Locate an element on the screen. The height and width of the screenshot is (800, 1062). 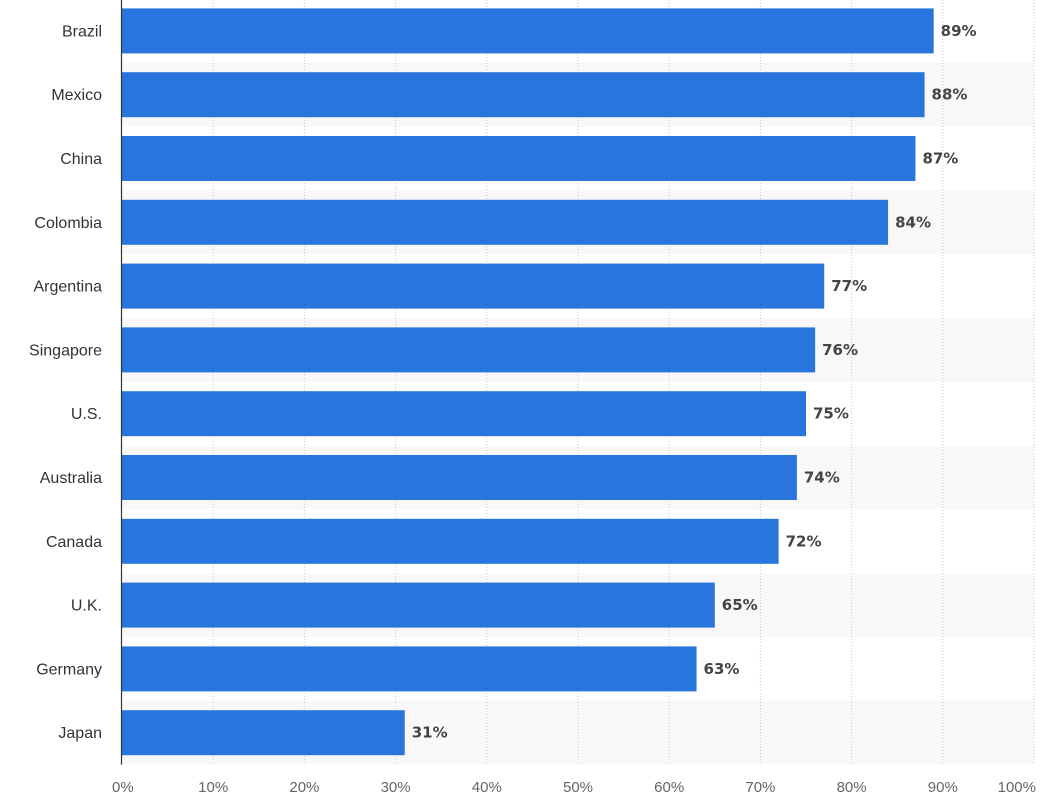
value-label: 89% is located at coordinates (959, 31).